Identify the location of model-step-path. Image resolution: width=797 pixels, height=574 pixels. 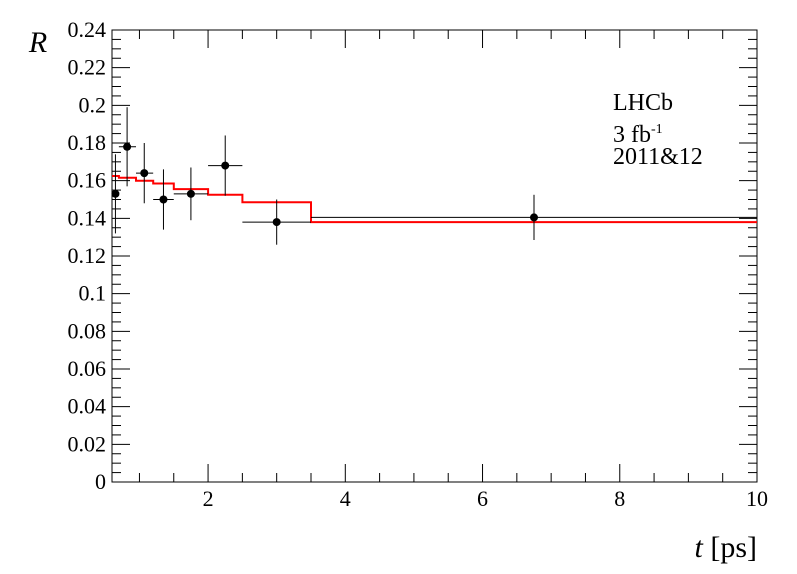
(434, 199).